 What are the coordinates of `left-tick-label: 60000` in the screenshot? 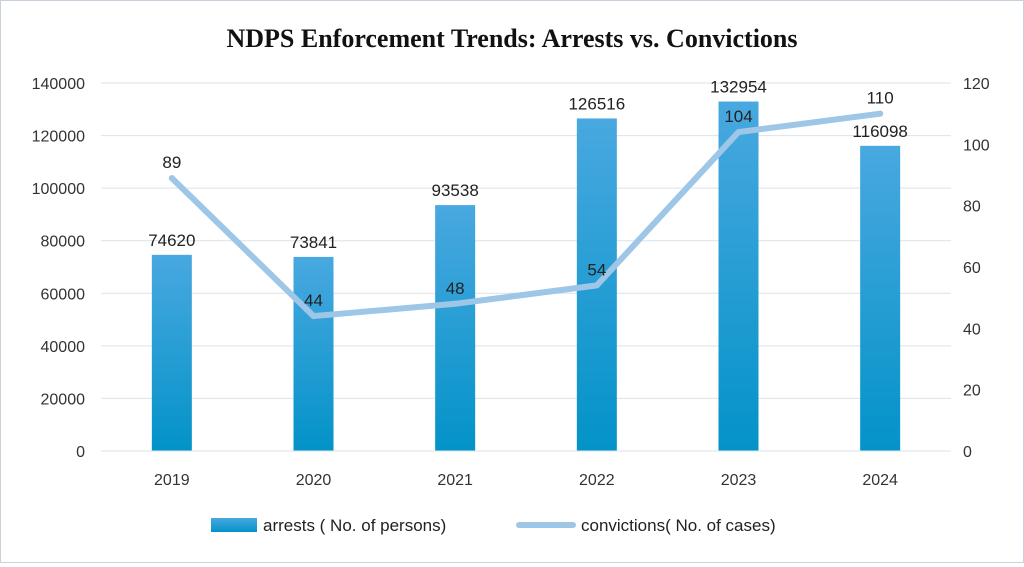 It's located at (63, 294).